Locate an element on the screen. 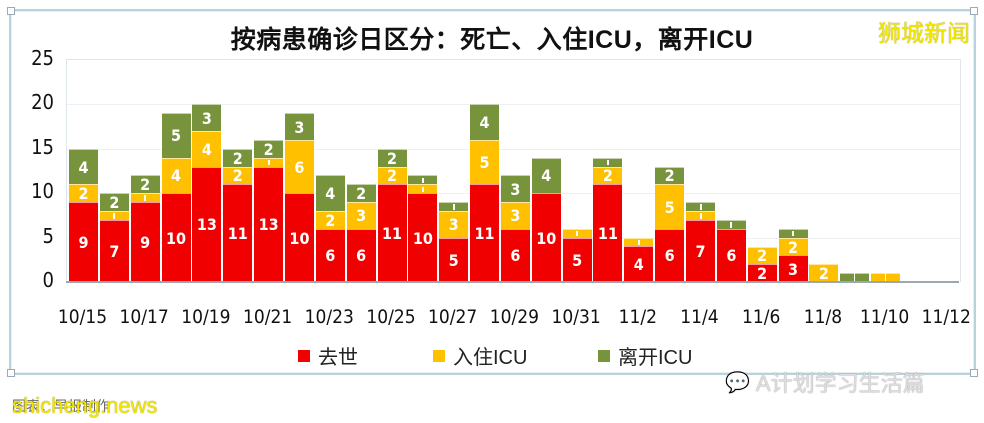 This screenshot has width=984, height=423. bar-11-2: 4 is located at coordinates (639, 259).